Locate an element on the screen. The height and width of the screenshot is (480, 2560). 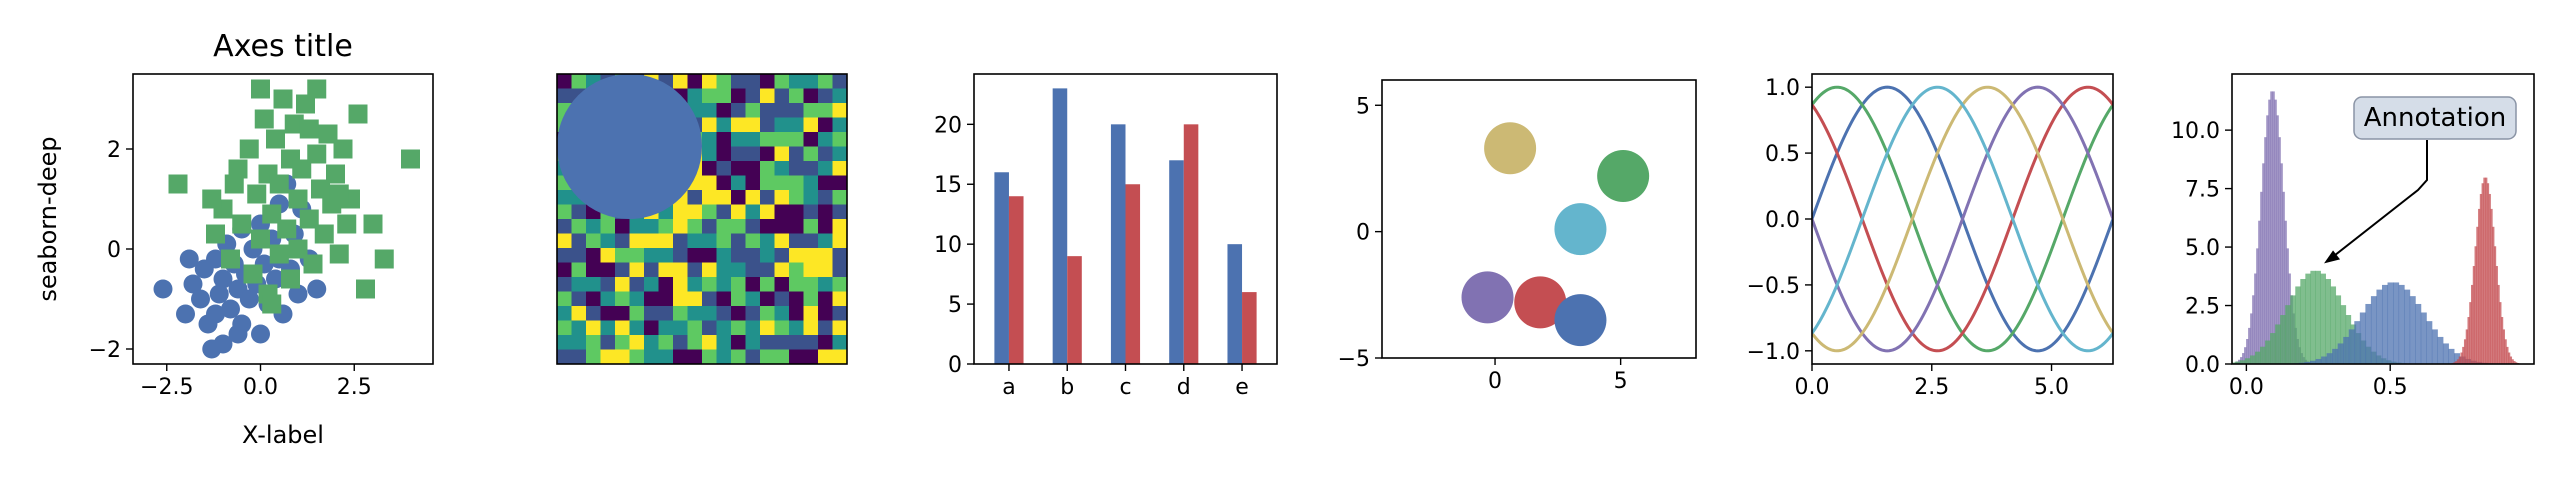
plot-area is located at coordinates (286, 219).